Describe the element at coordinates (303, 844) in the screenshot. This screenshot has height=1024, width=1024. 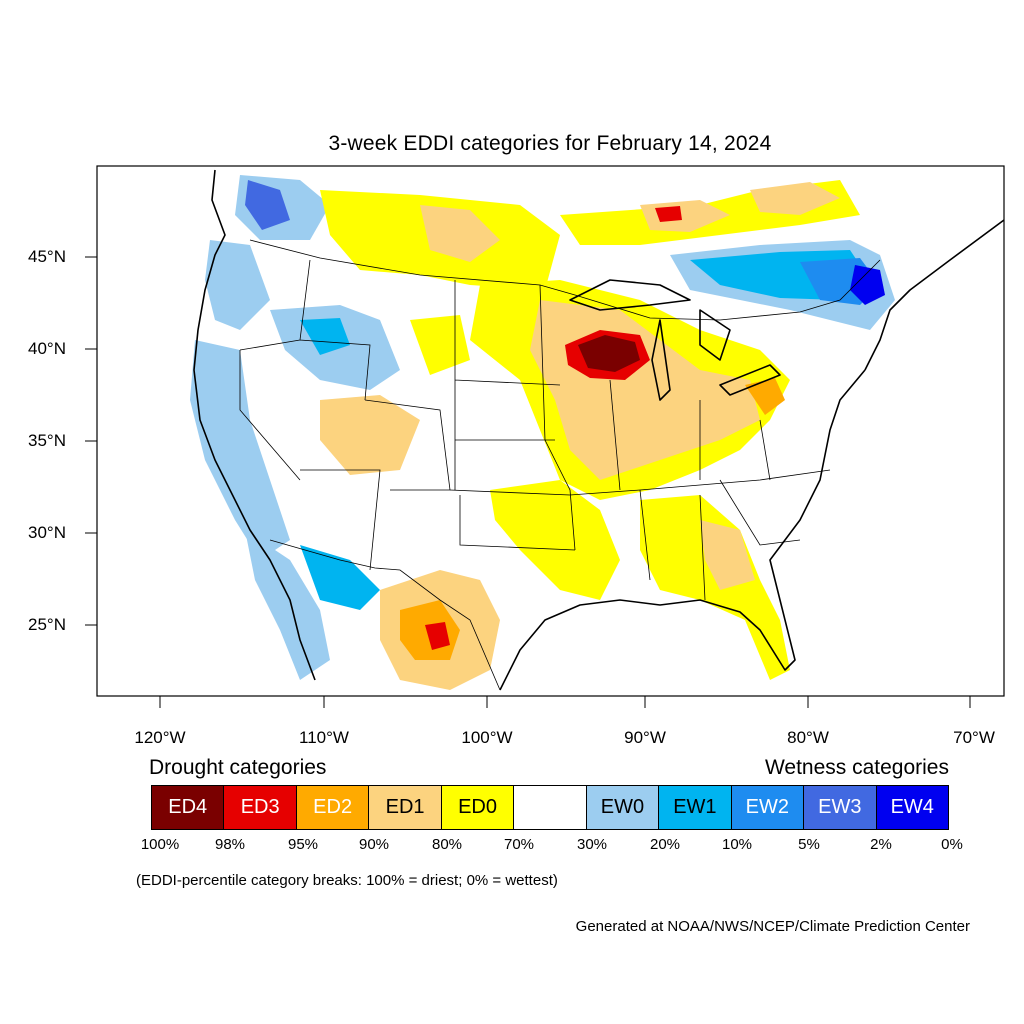
I see `percentile-label-95: 95%` at that location.